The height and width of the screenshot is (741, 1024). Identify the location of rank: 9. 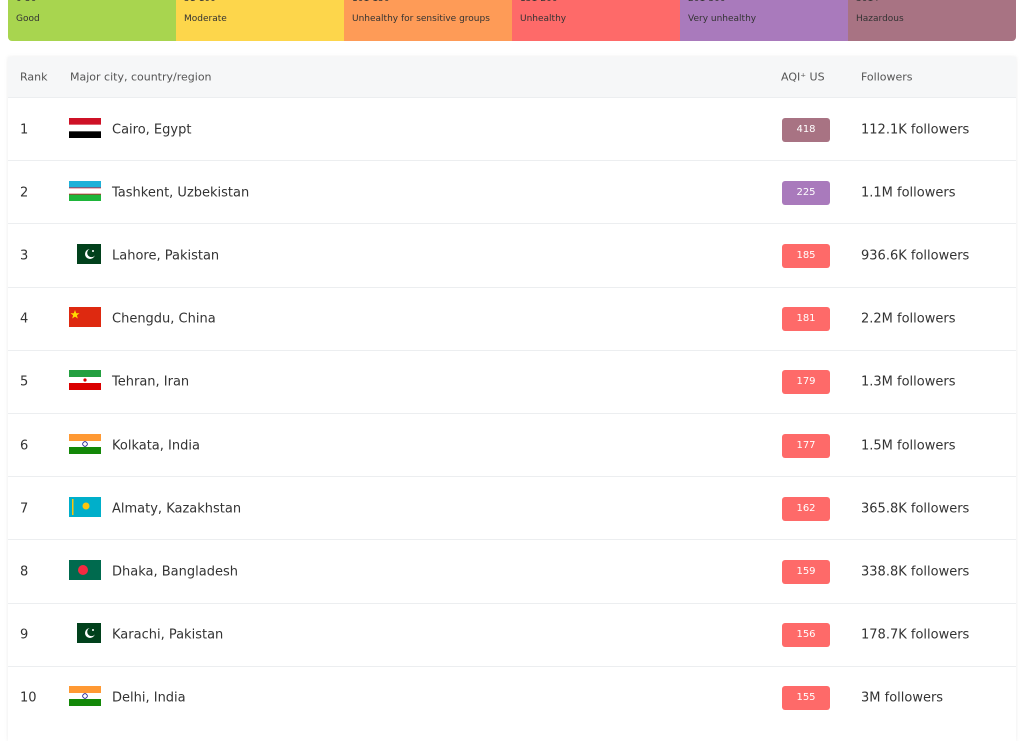
(24, 635).